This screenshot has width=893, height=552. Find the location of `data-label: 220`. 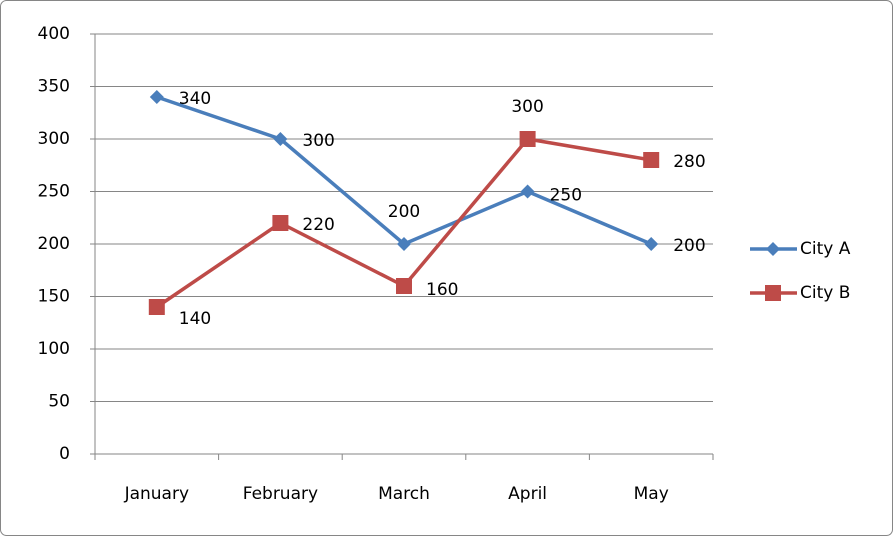

data-label: 220 is located at coordinates (318, 225).